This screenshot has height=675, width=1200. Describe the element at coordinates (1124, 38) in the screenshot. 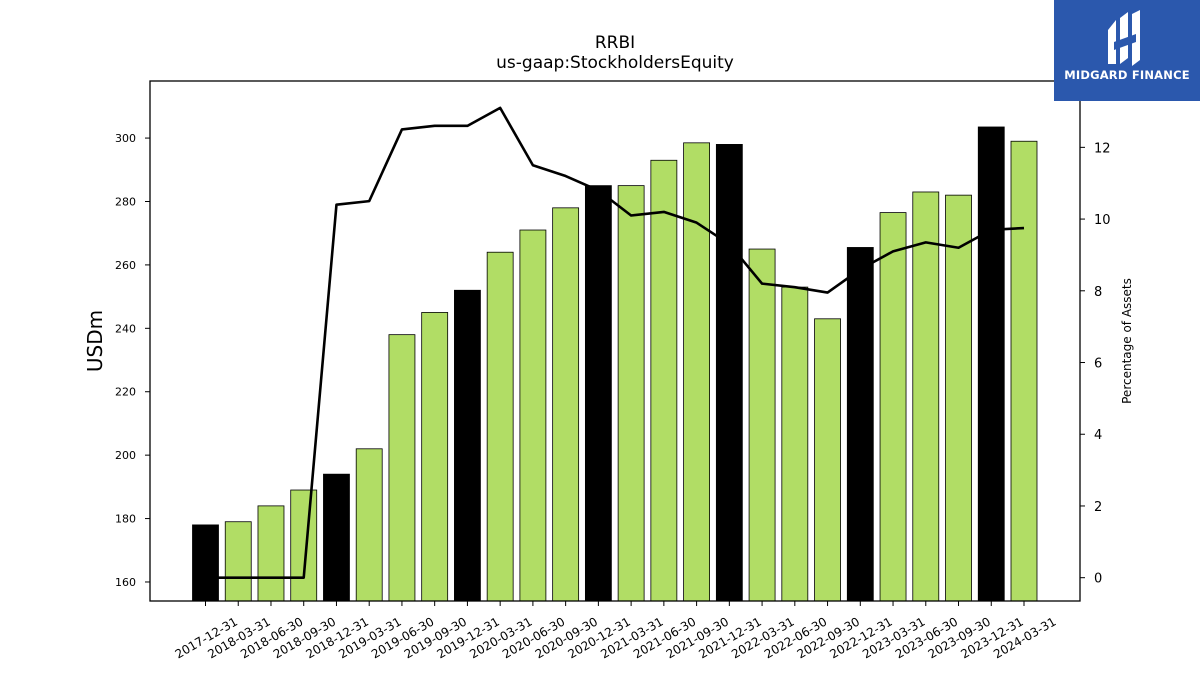

I see `midgard-logo-icon` at that location.